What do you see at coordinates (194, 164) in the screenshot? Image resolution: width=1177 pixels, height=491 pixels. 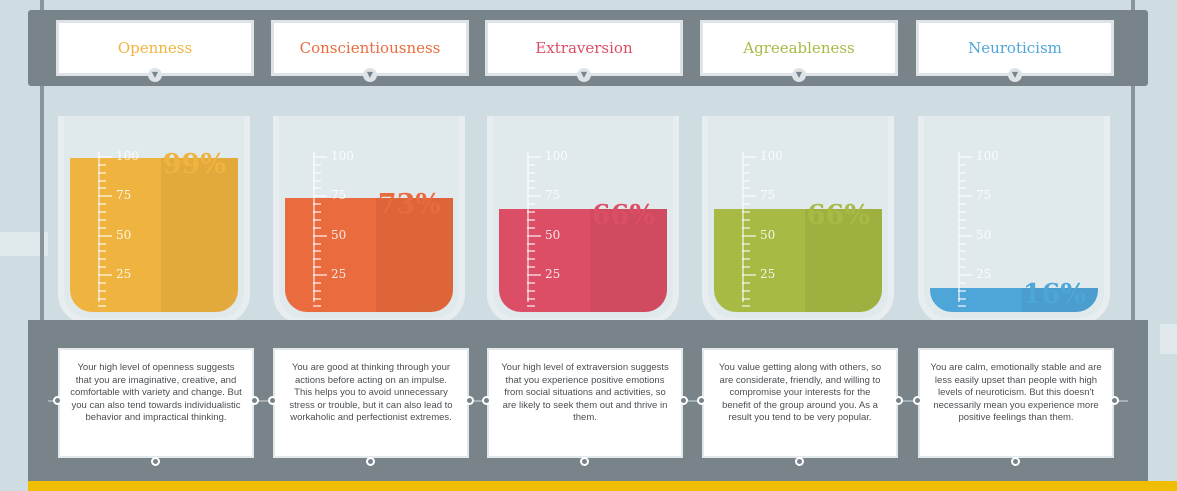 I see `value-label: 99%` at bounding box center [194, 164].